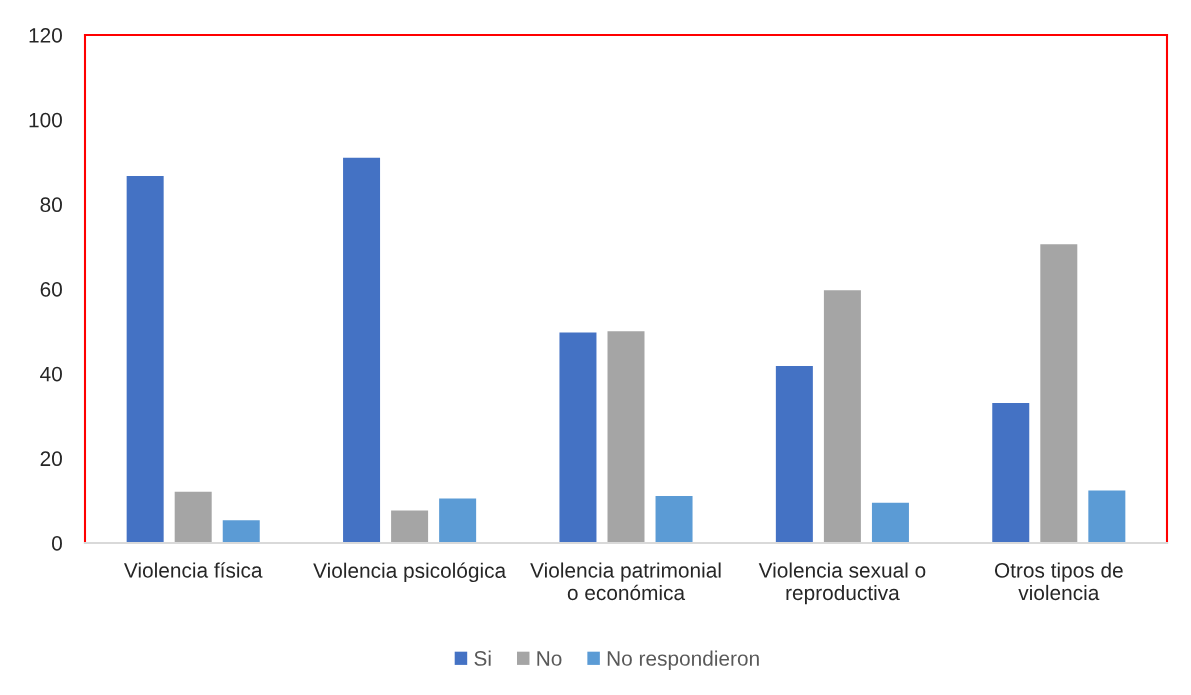 The width and height of the screenshot is (1191, 695). What do you see at coordinates (51, 374) in the screenshot?
I see `y-tick-label: 40` at bounding box center [51, 374].